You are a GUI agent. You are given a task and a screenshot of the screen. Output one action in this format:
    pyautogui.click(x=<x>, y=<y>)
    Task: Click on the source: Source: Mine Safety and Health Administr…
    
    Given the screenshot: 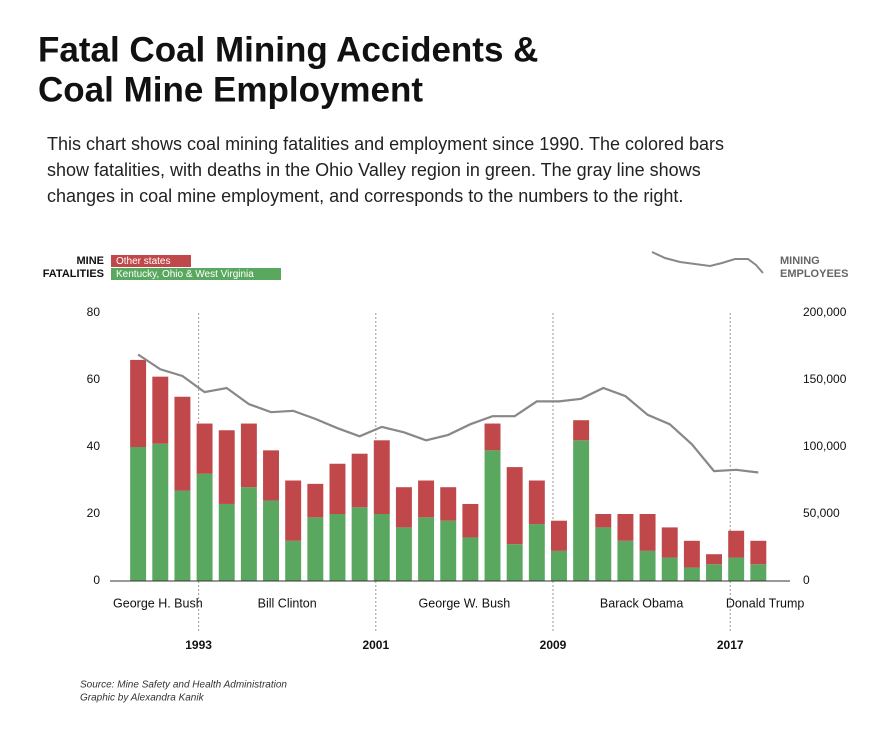 What is the action you would take?
    pyautogui.click(x=183, y=685)
    